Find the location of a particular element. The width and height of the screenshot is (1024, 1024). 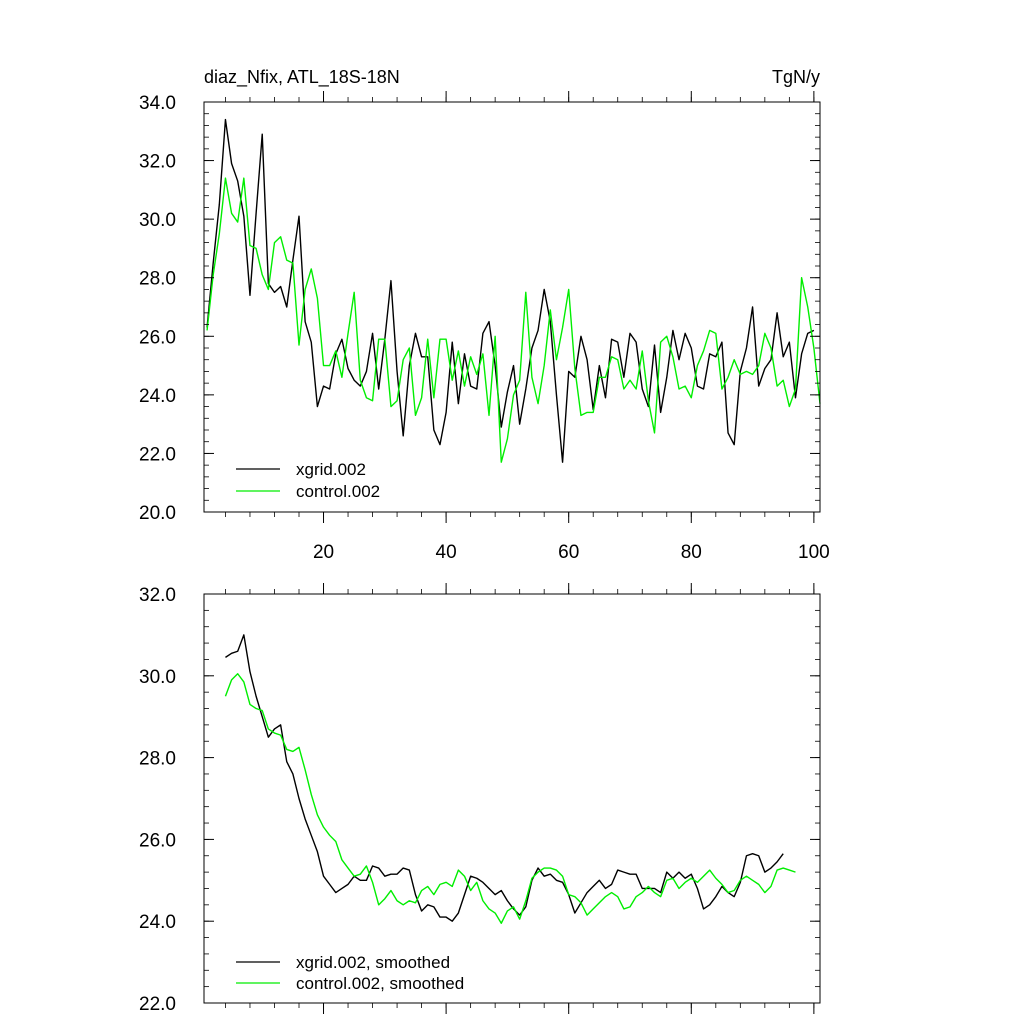

x-tick-label: 60 is located at coordinates (568, 552).